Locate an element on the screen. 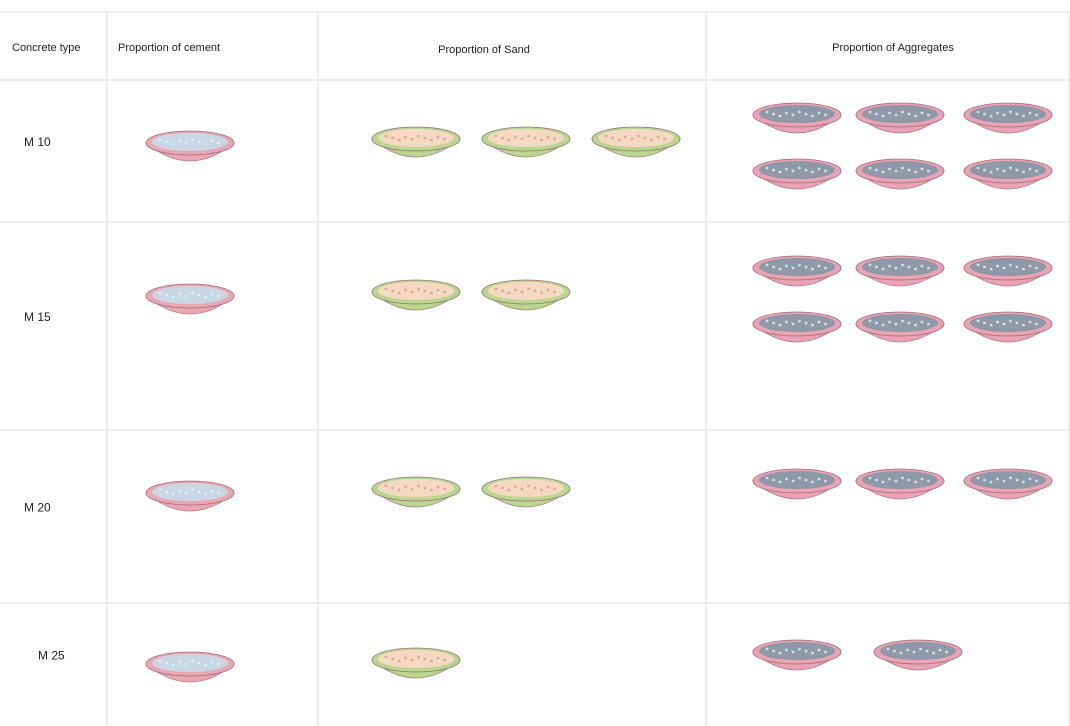 This screenshot has width=1070, height=726. row-label: M 20 is located at coordinates (37, 508).